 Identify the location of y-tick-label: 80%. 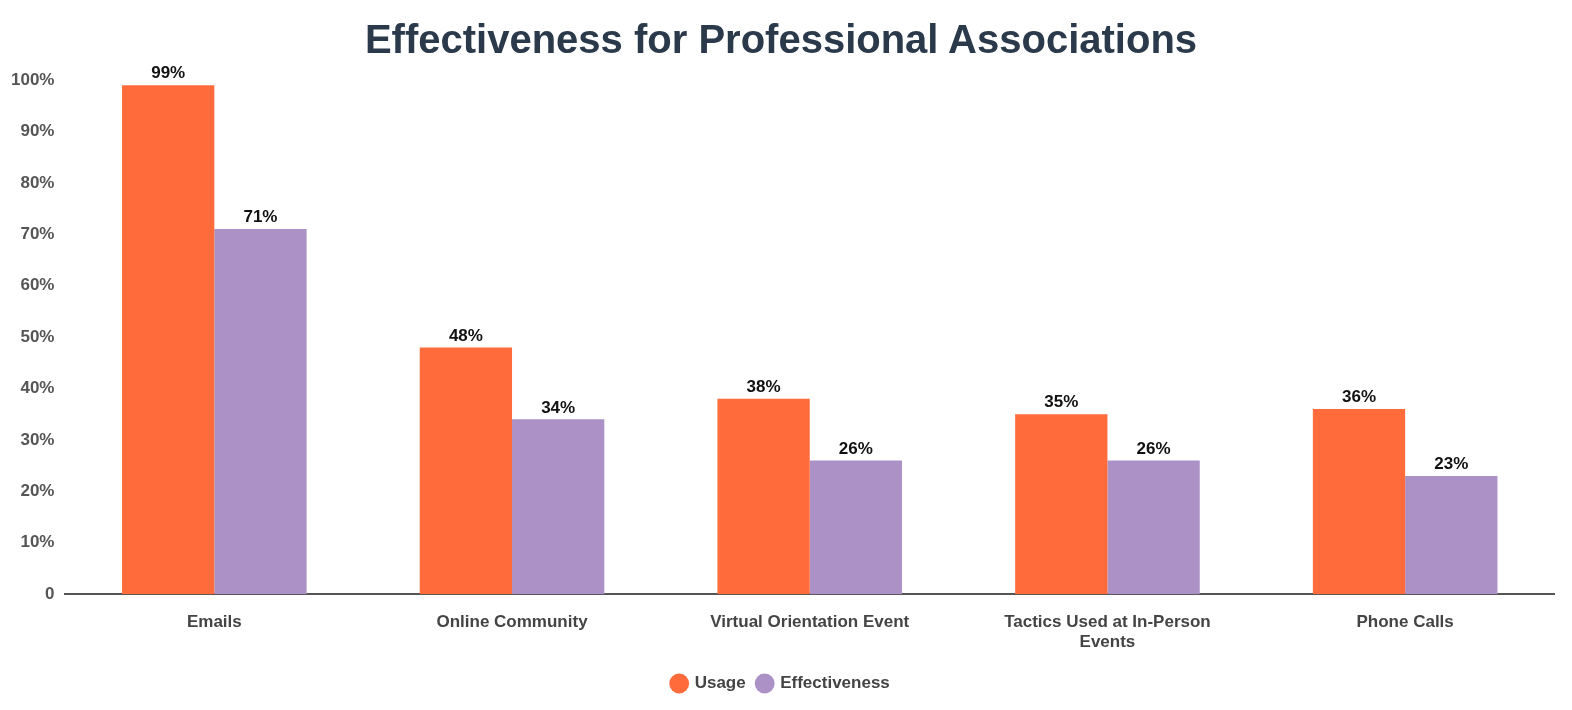
(37, 182).